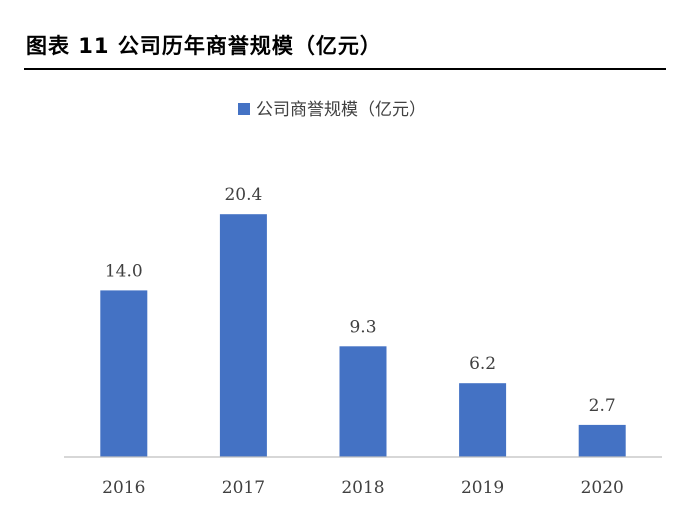 The width and height of the screenshot is (678, 506). Describe the element at coordinates (602, 440) in the screenshot. I see `bar-2020` at that location.